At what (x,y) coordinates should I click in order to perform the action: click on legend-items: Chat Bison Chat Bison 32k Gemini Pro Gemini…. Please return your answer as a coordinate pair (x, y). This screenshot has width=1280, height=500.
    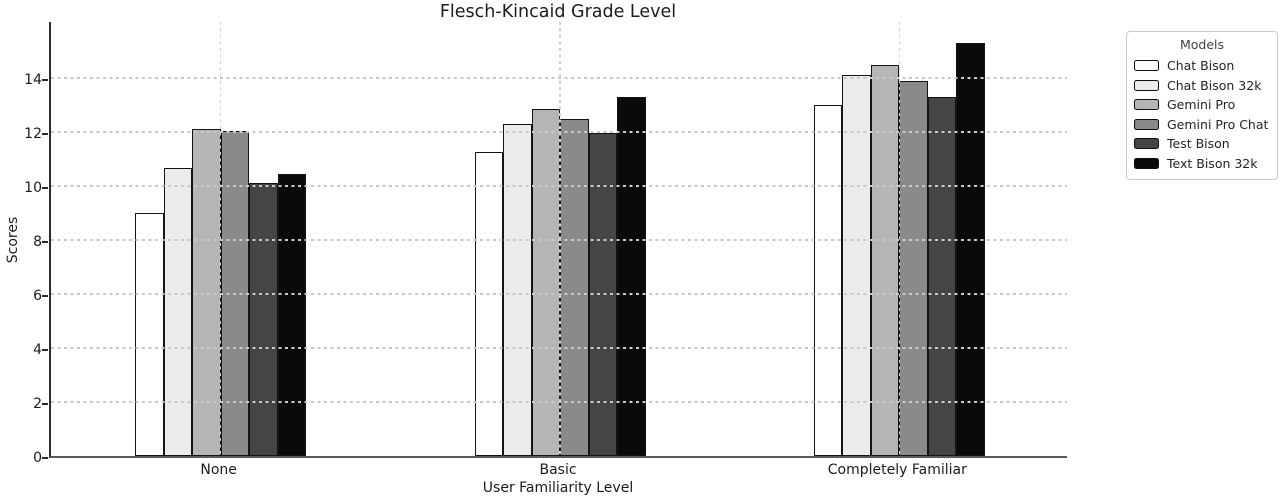
    Looking at the image, I should click on (1202, 114).